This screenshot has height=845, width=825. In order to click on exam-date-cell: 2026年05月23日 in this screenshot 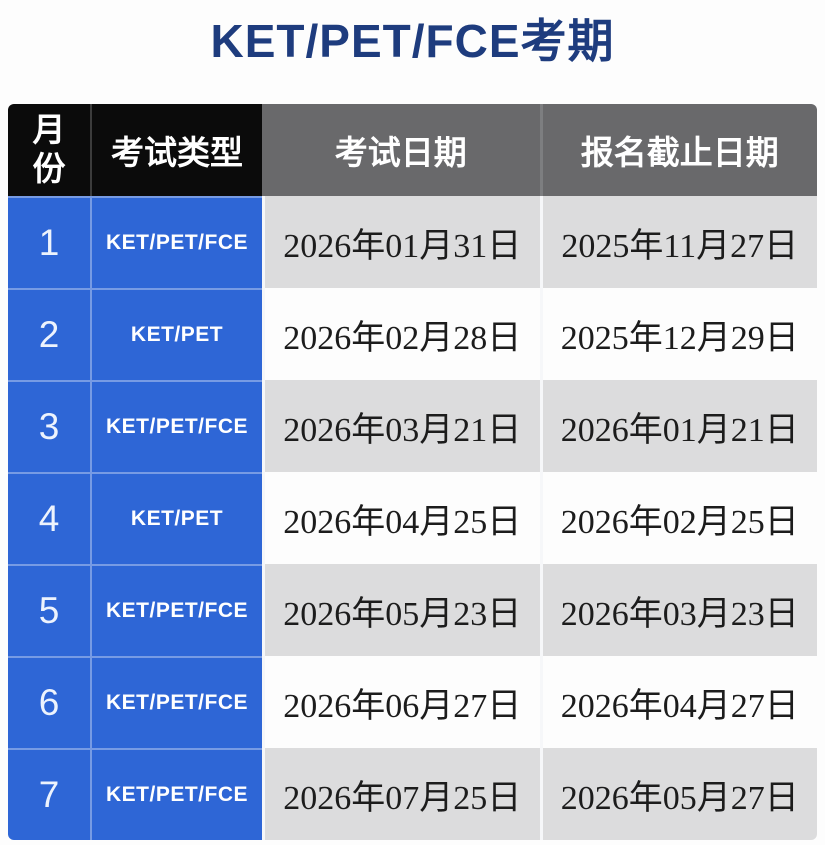, I will do `click(401, 610)`.